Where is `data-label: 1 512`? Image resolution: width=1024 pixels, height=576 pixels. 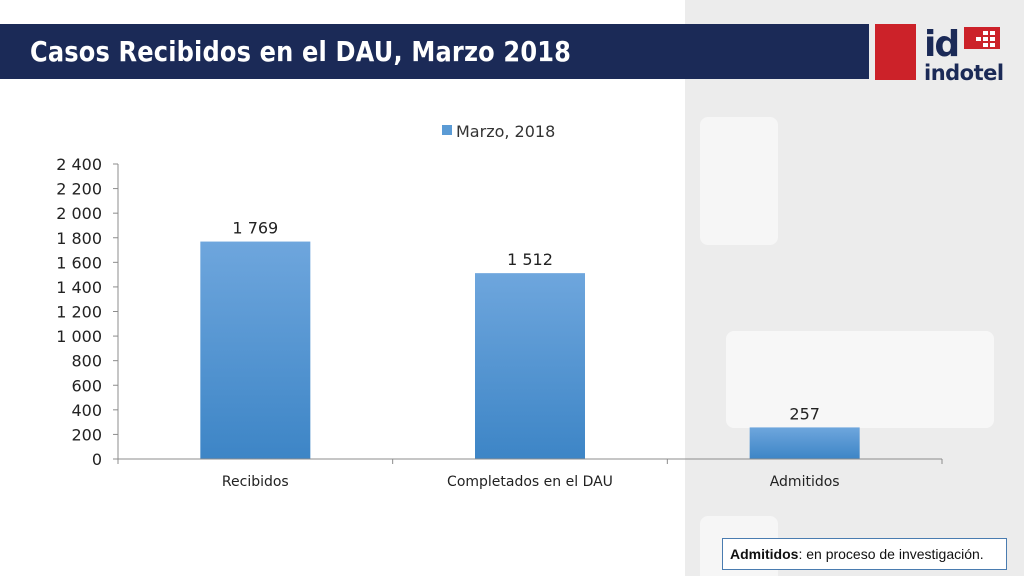 data-label: 1 512 is located at coordinates (530, 259).